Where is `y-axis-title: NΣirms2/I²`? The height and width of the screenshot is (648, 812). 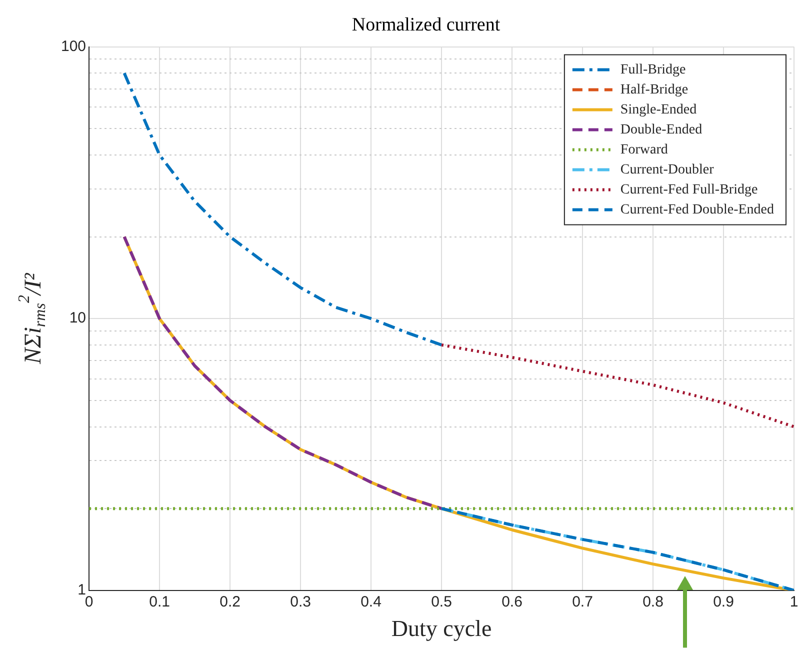
y-axis-title: NΣirms2/I² is located at coordinates (33, 318).